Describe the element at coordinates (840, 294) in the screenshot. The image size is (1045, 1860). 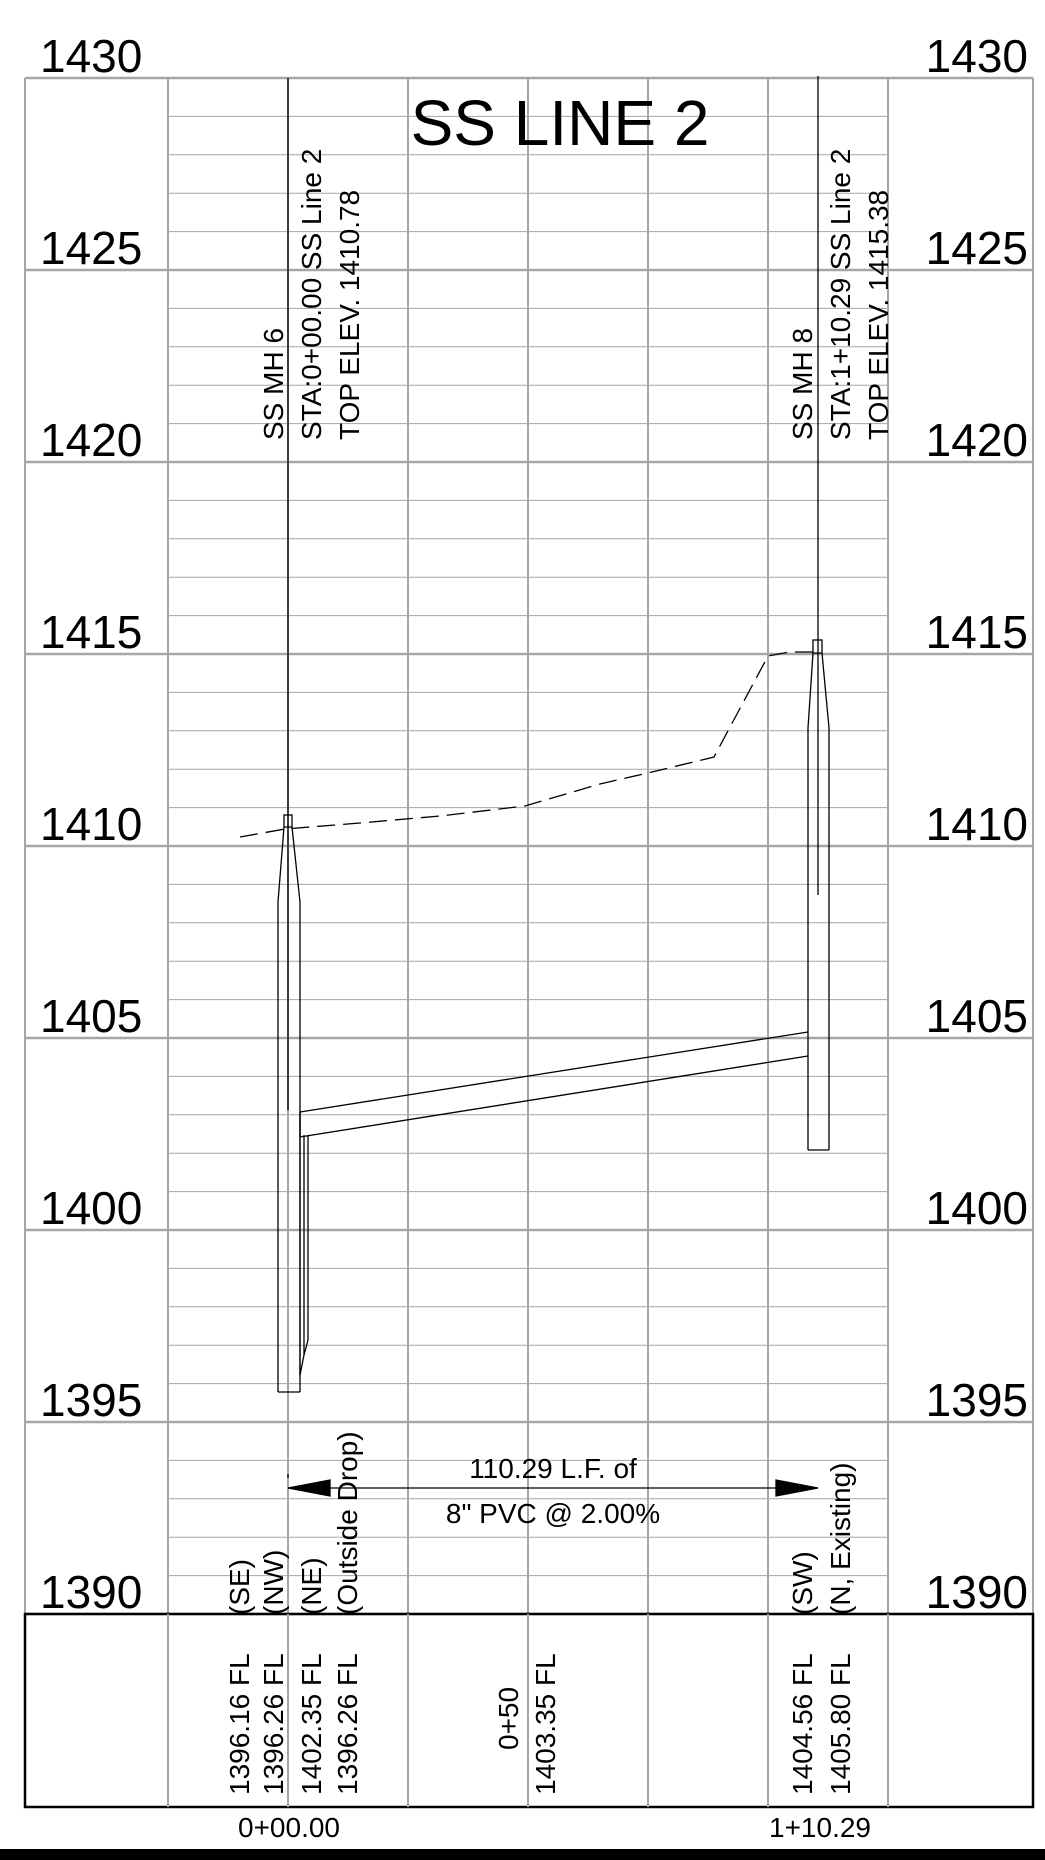
I see `mh8-station: STA:1+10.29 SS Line 2` at that location.